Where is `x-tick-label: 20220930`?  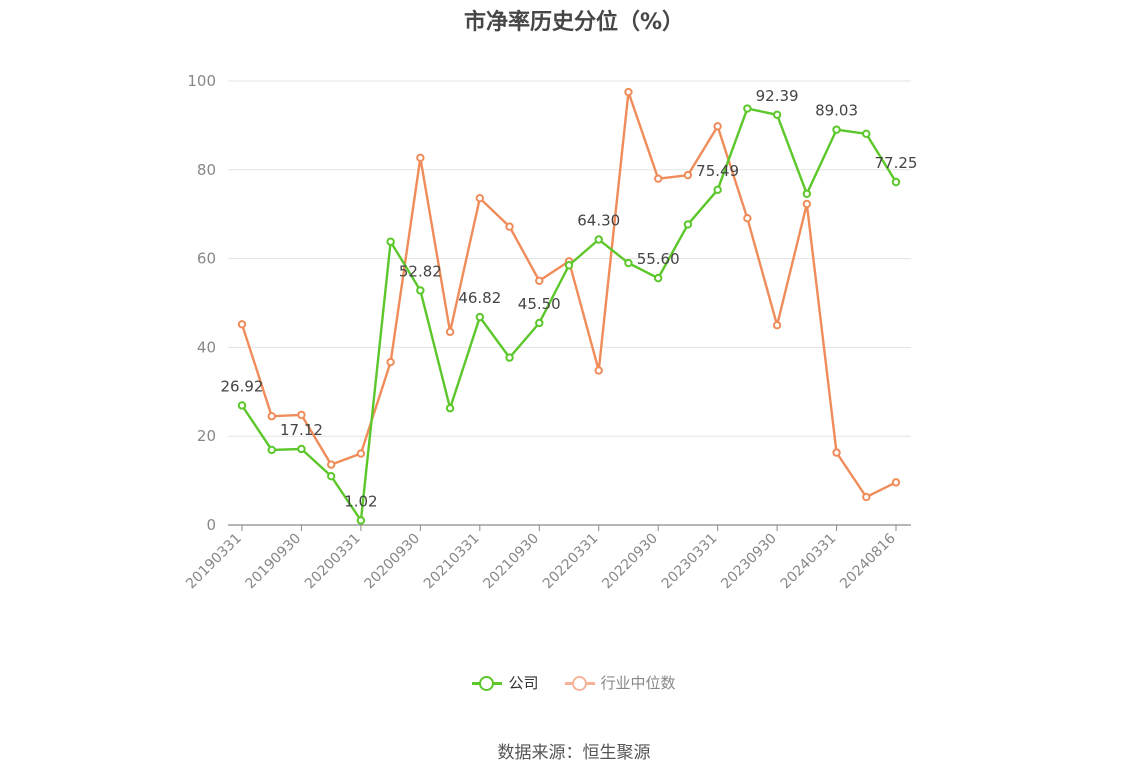
x-tick-label: 20220930 is located at coordinates (630, 562).